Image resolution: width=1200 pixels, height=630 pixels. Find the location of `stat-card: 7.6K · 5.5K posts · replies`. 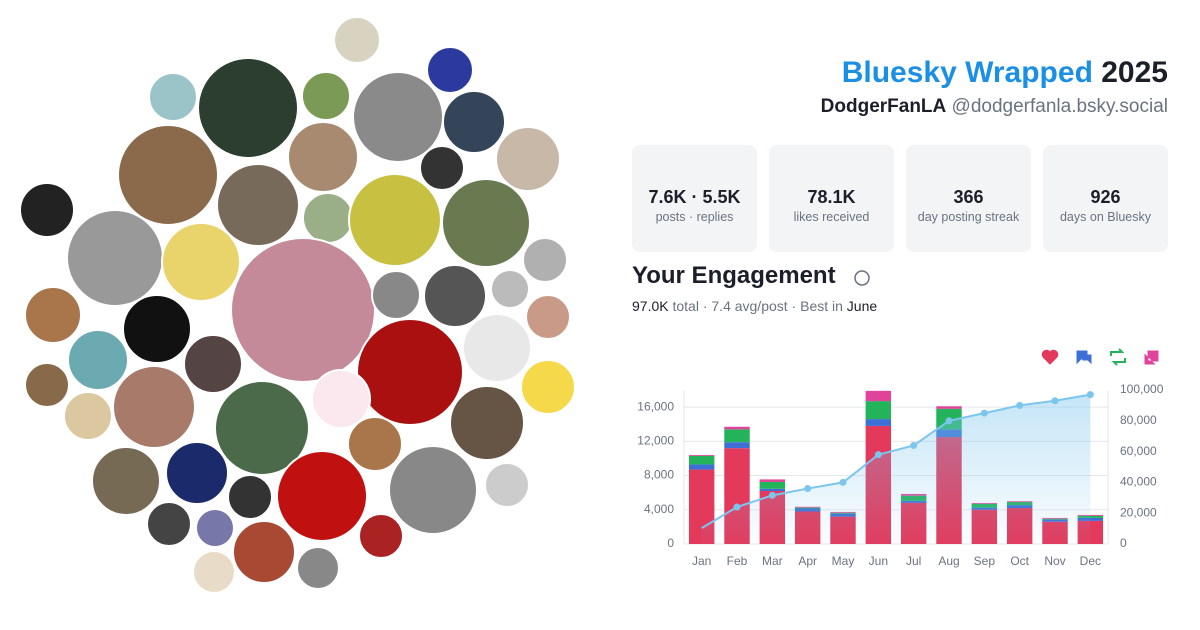

stat-card: 7.6K · 5.5K posts · replies is located at coordinates (694, 198).